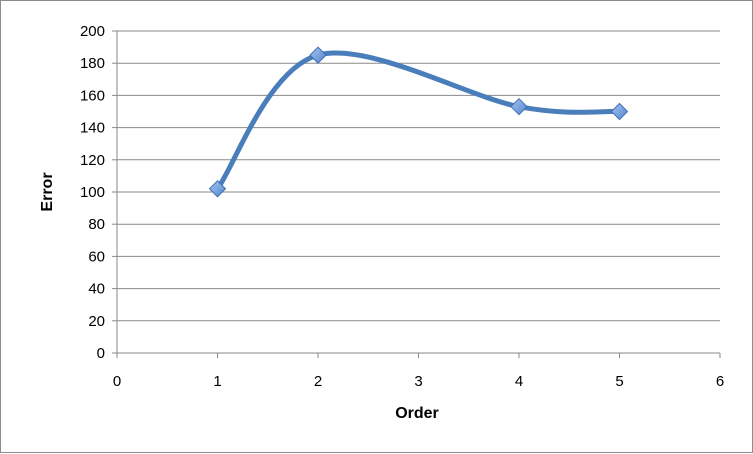  Describe the element at coordinates (47, 191) in the screenshot. I see `y-axis-title: Error` at that location.